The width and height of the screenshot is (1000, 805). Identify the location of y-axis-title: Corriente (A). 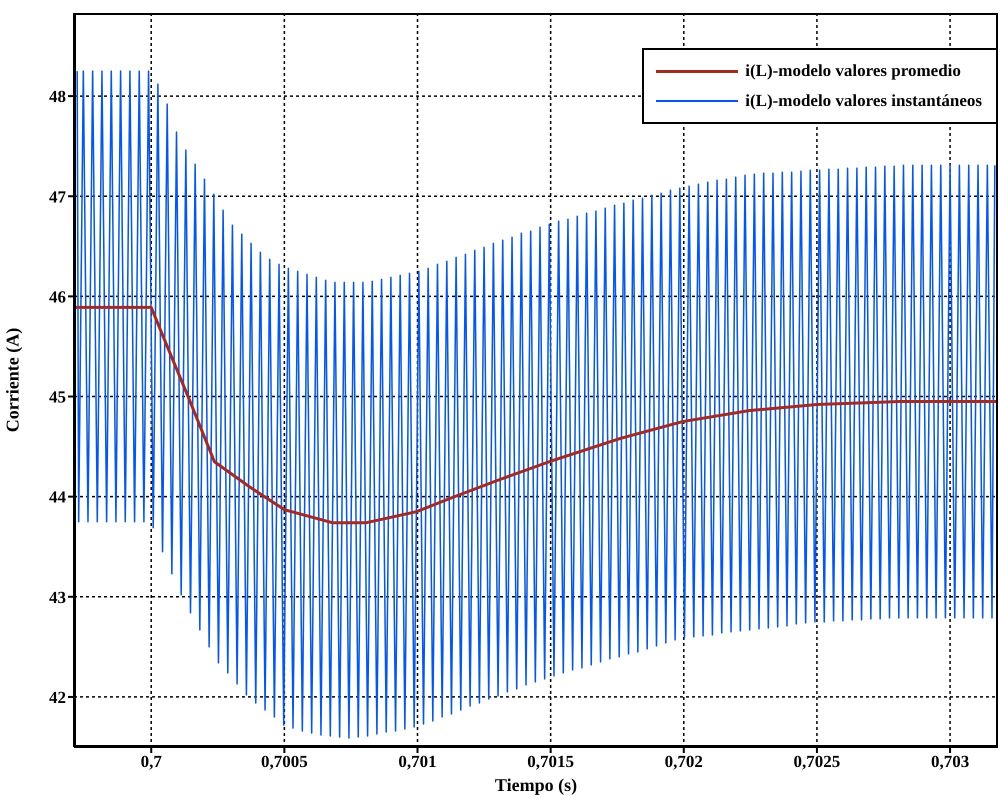
(12, 380).